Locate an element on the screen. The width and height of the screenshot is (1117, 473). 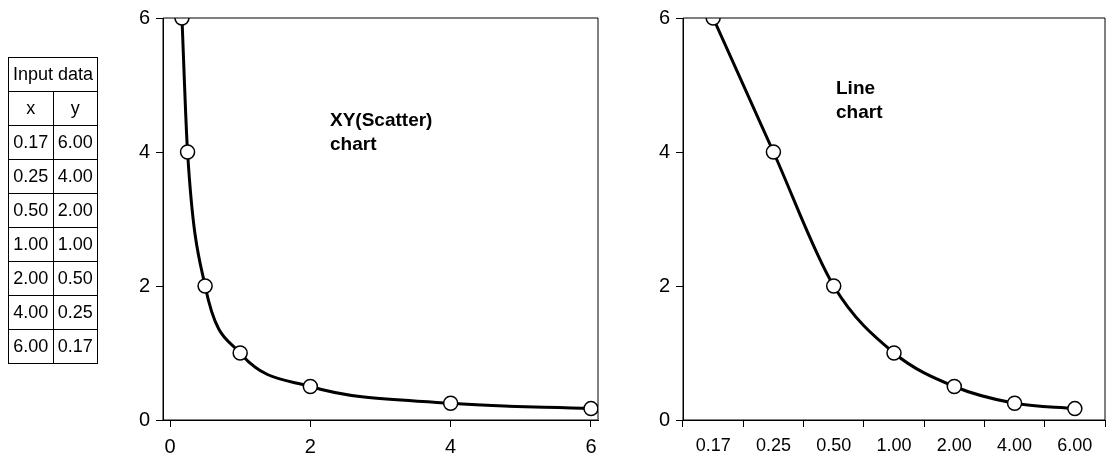
x-tick-label: 4 is located at coordinates (451, 445).